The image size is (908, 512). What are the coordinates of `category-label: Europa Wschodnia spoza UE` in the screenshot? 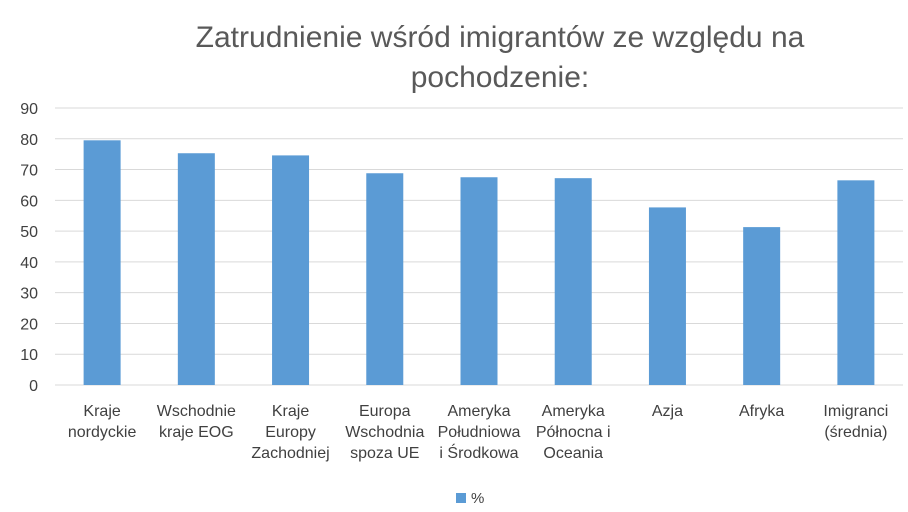 It's located at (384, 432).